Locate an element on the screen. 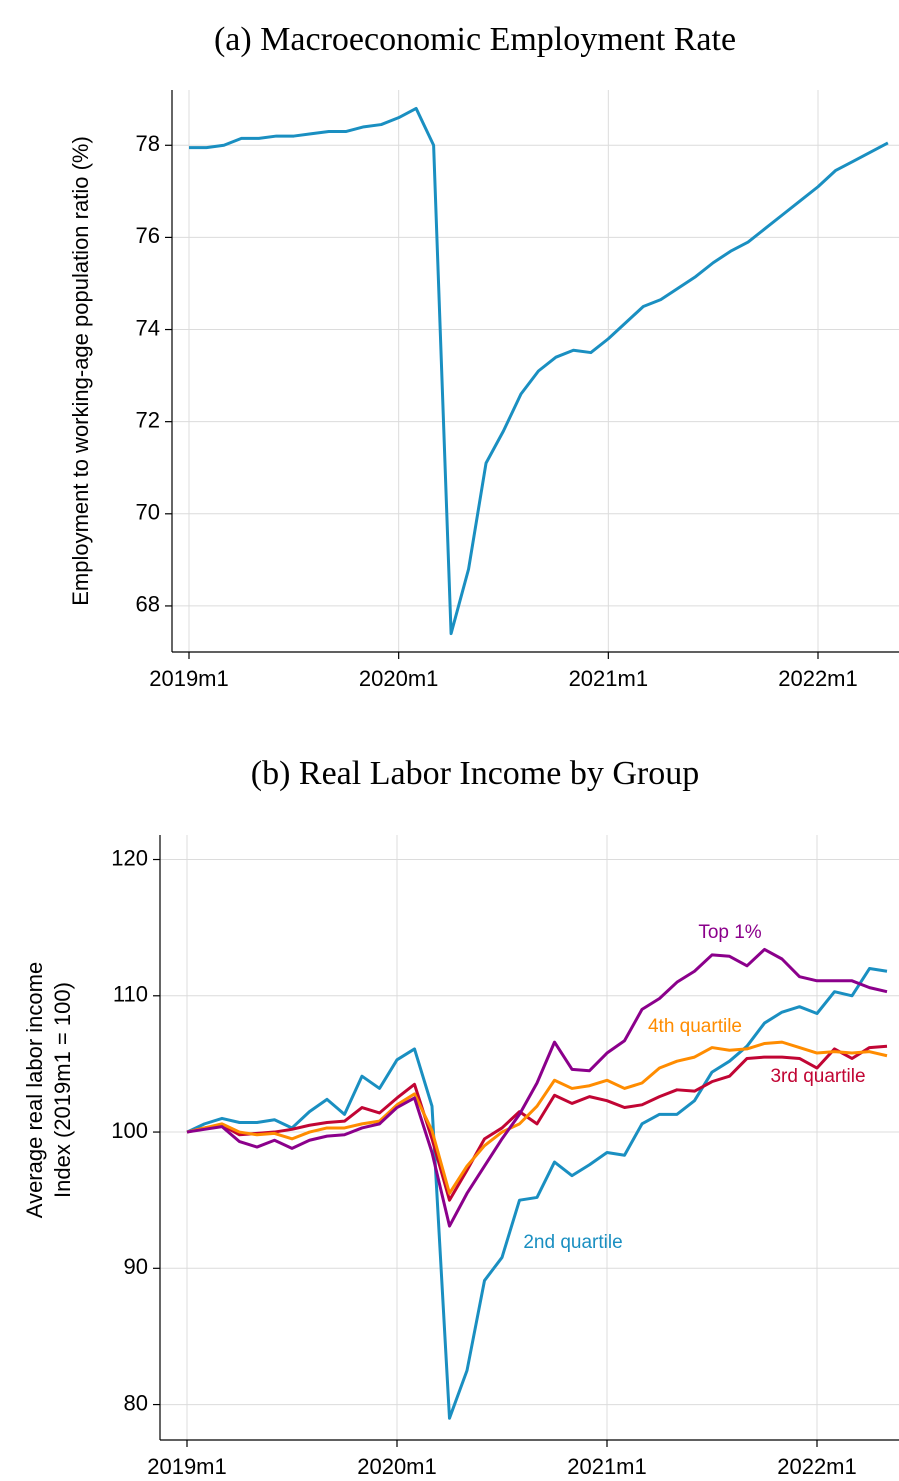 The image size is (899, 1481). y-tick-label: 74 is located at coordinates (148, 327).